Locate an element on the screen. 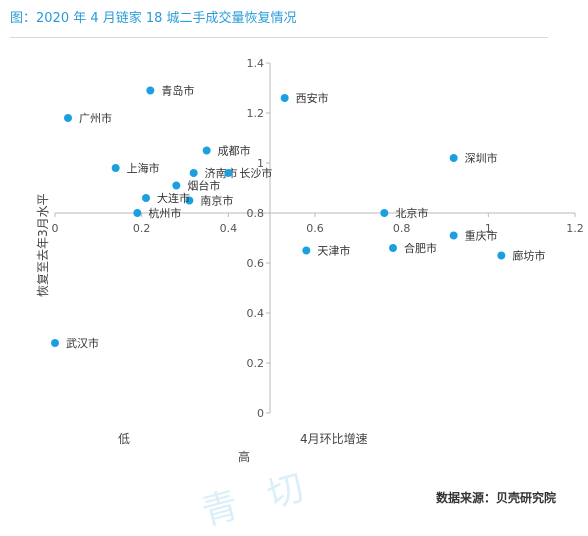 This screenshot has width=588, height=536. y-tick-label: 0.6 is located at coordinates (256, 263).